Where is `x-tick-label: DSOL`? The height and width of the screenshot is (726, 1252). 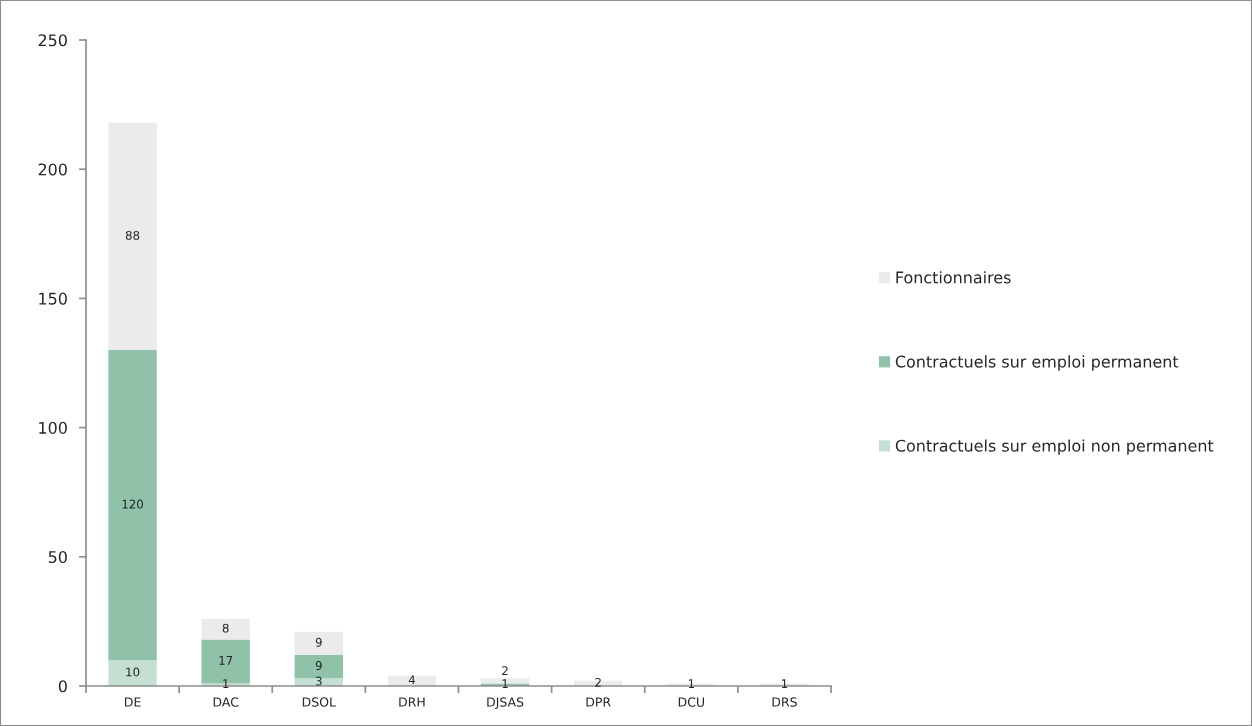 x-tick-label: DSOL is located at coordinates (319, 702).